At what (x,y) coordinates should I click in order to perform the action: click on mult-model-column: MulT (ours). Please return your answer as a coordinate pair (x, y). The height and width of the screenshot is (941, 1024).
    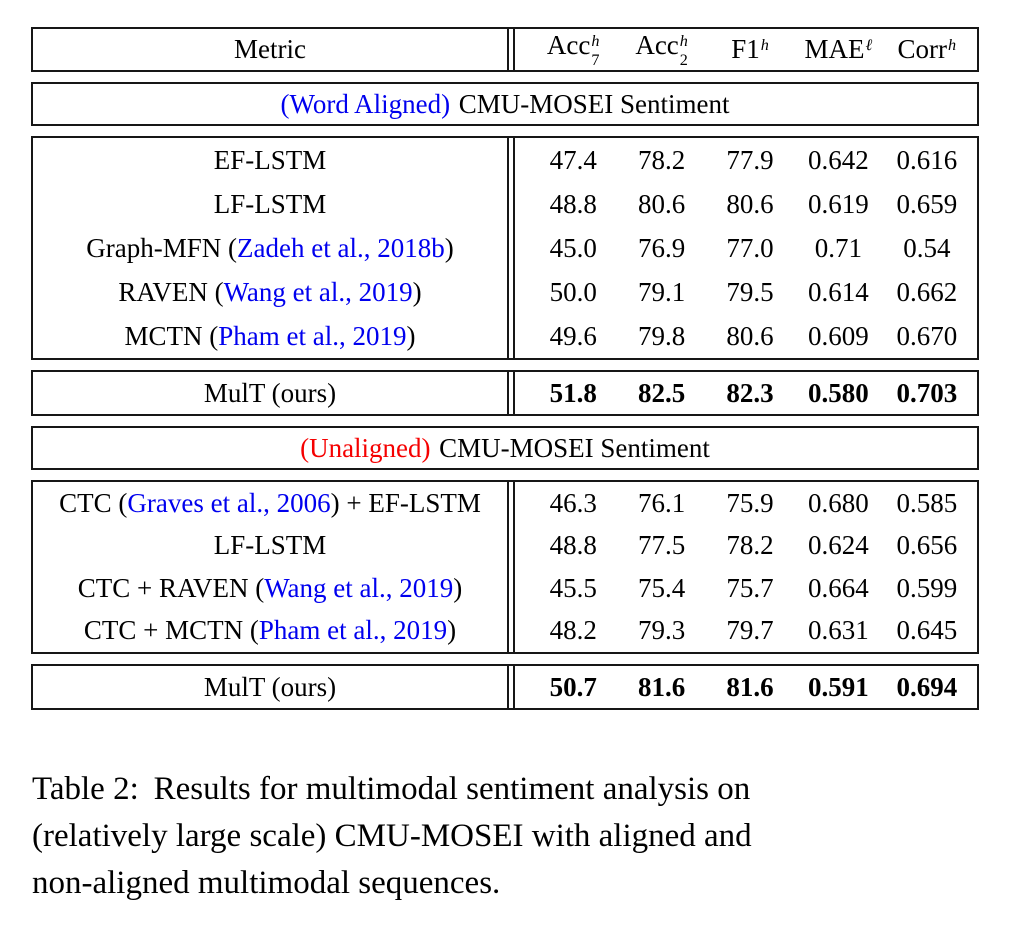
    Looking at the image, I should click on (271, 687).